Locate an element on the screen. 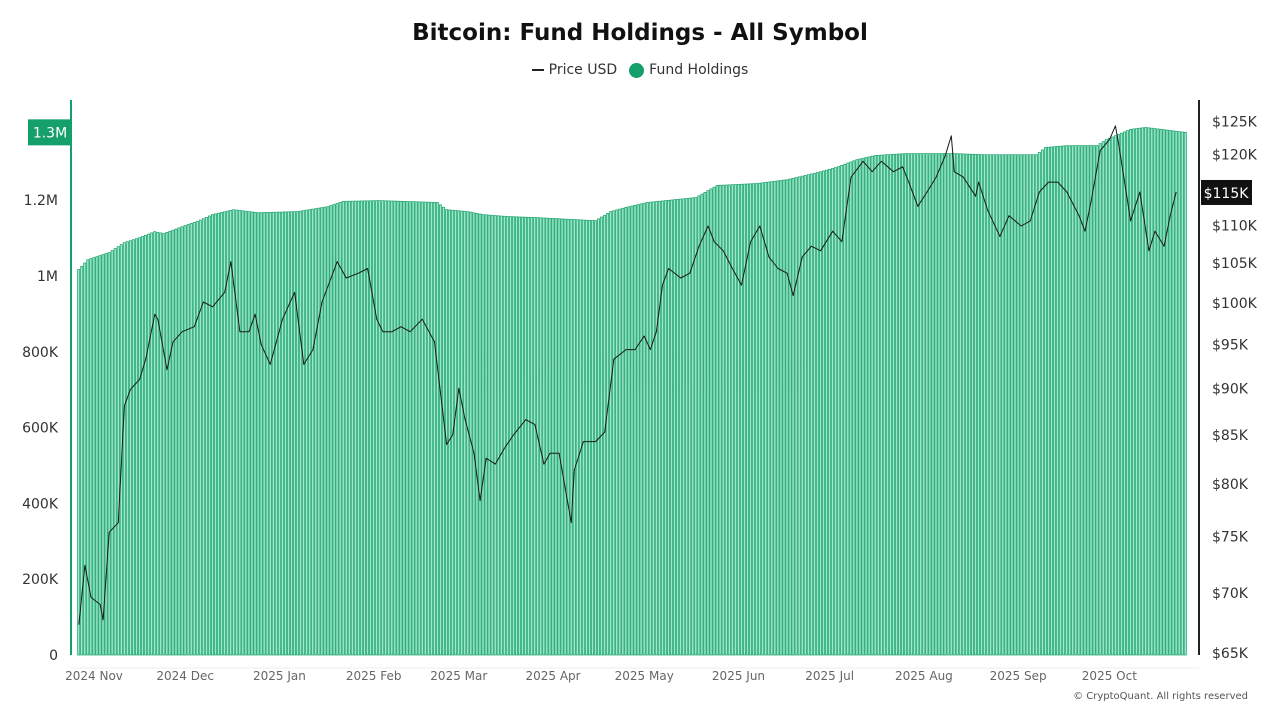 Image resolution: width=1280 pixels, height=720 pixels. right-tick-label: $65K is located at coordinates (1230, 654).